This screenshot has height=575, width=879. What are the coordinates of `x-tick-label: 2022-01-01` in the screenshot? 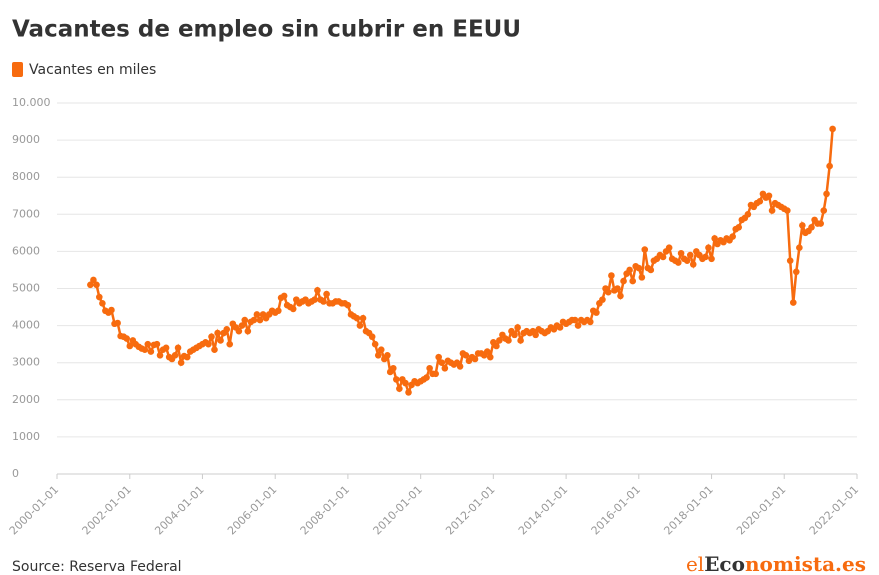 It's located at (834, 510).